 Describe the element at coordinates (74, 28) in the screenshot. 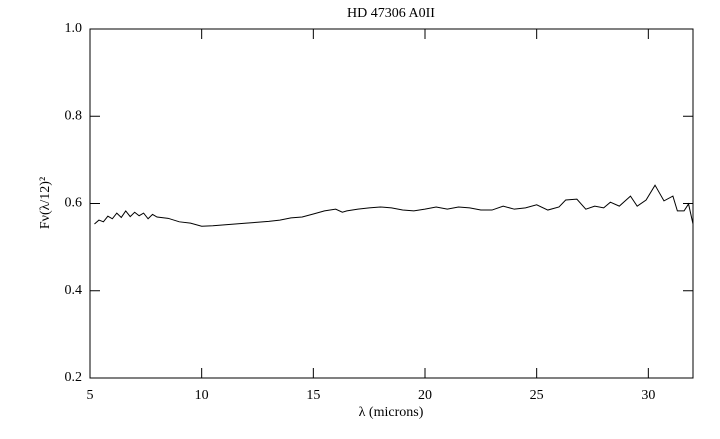

I see `y-tick-label: 1.0` at that location.